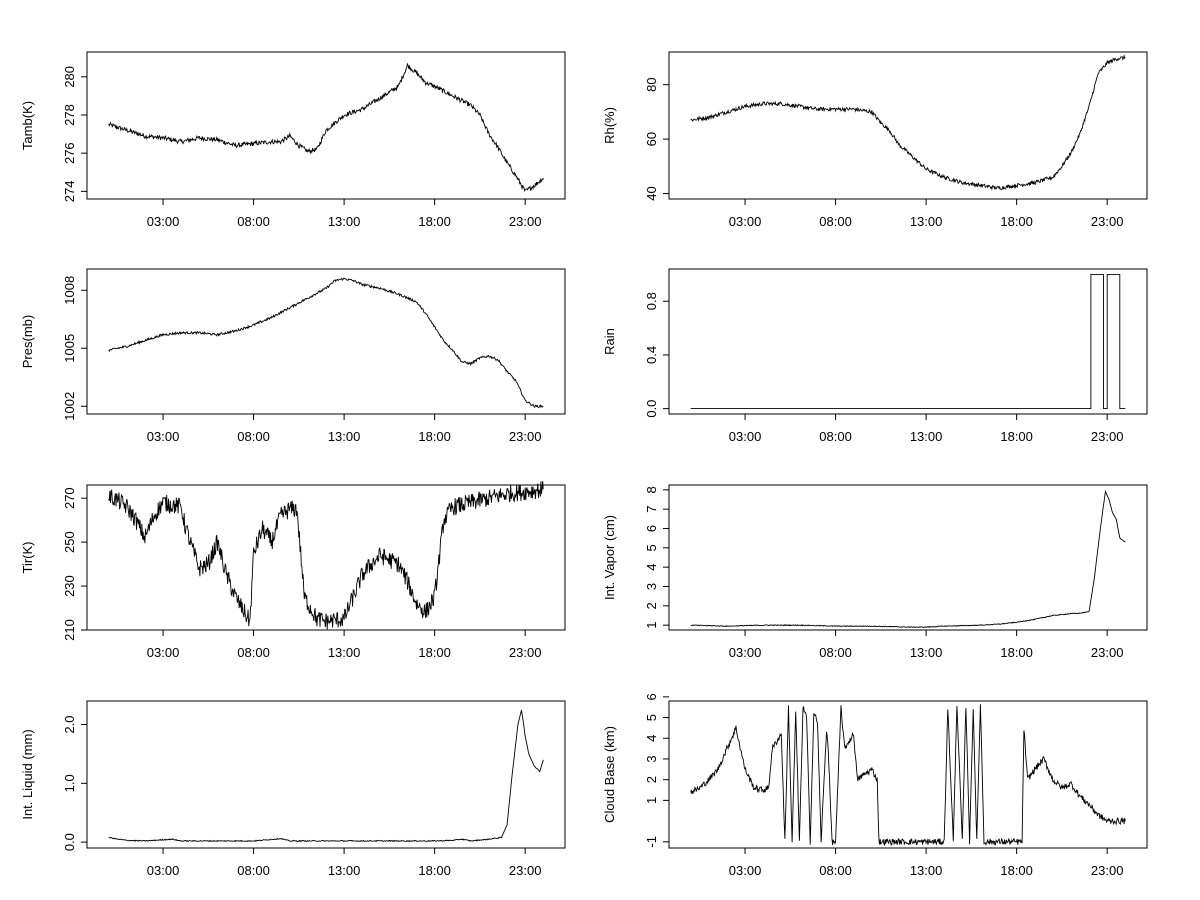  I want to click on y-tick-label: 278, so click(69, 115).